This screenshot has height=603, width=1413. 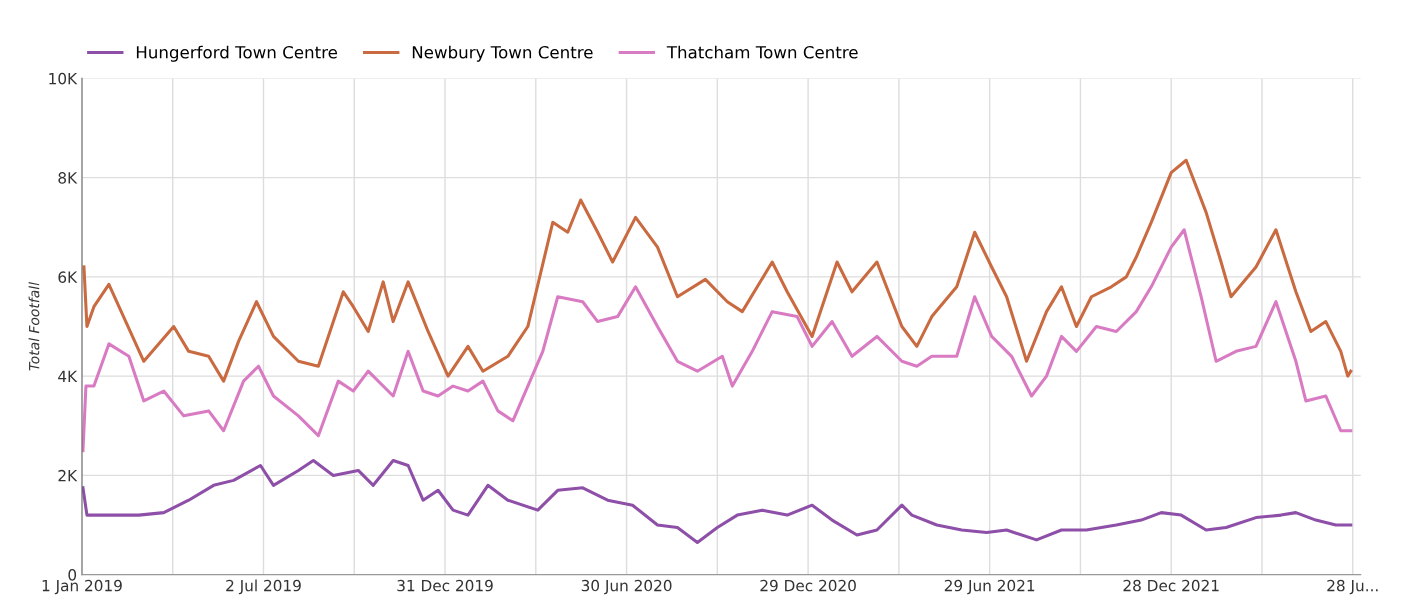 What do you see at coordinates (263, 587) in the screenshot?
I see `x-tick-label: 2 Jul 2019` at bounding box center [263, 587].